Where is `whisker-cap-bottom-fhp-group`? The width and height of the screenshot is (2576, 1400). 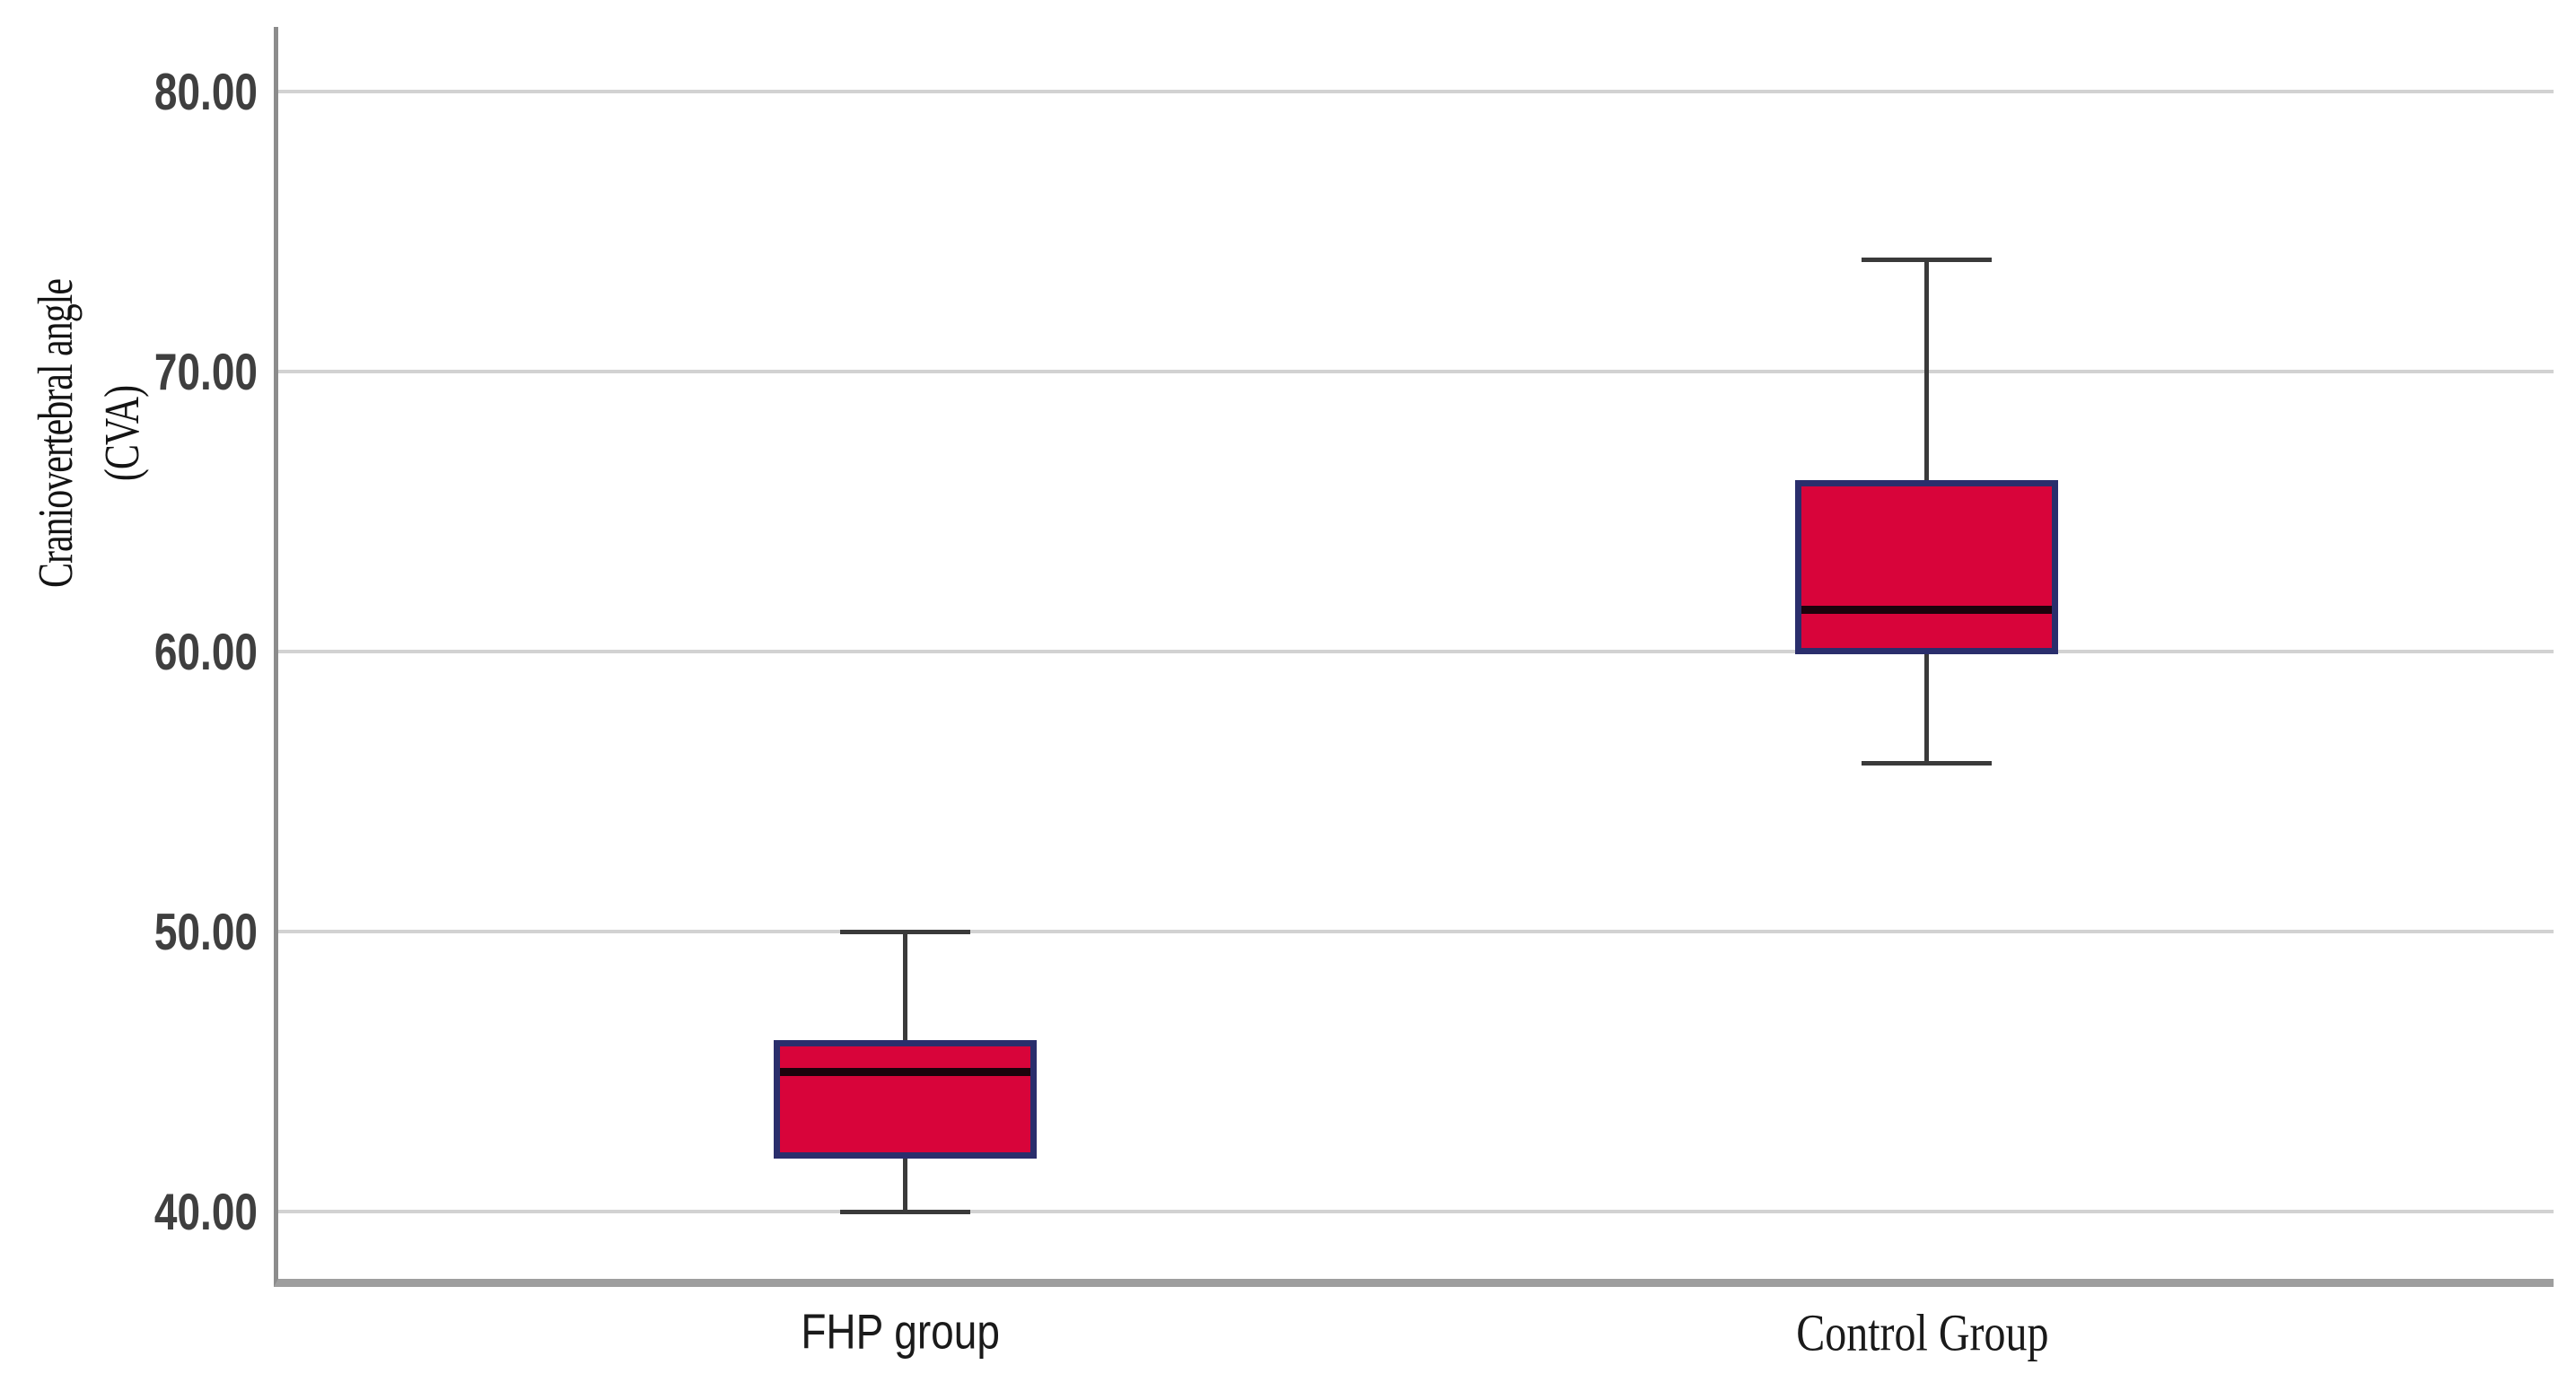 whisker-cap-bottom-fhp-group is located at coordinates (904, 1211).